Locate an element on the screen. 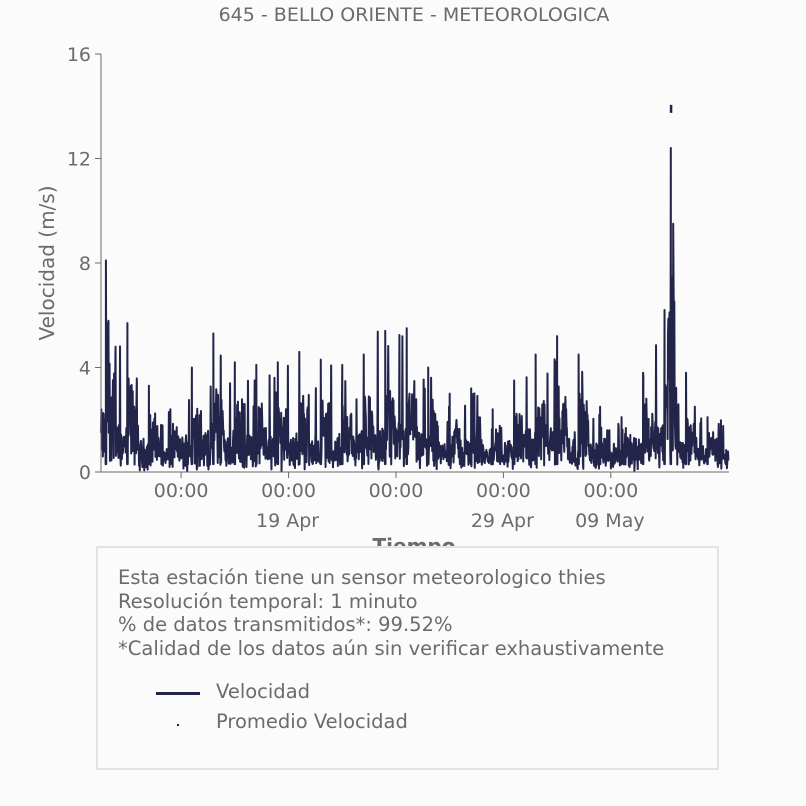 This screenshot has height=806, width=806. y-tick-label: 0 is located at coordinates (85, 473).